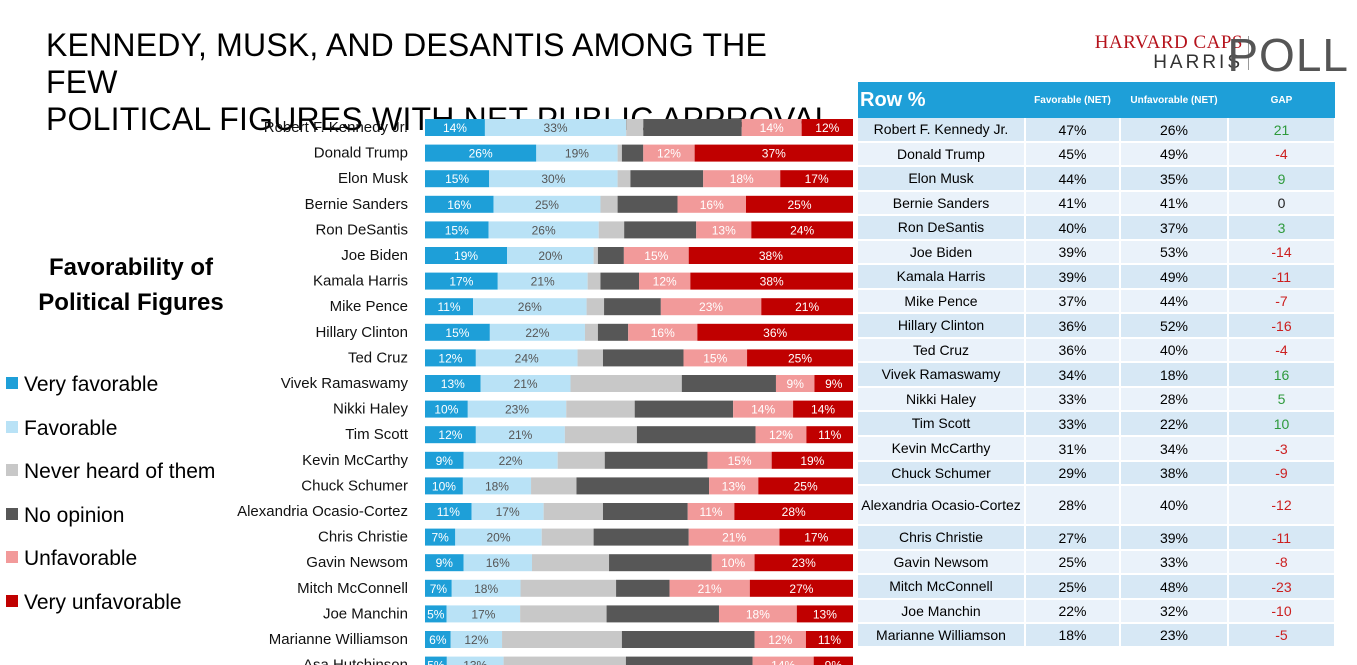 Image resolution: width=1357 pixels, height=665 pixels. I want to click on legend-label: Unfavorable, so click(81, 558).